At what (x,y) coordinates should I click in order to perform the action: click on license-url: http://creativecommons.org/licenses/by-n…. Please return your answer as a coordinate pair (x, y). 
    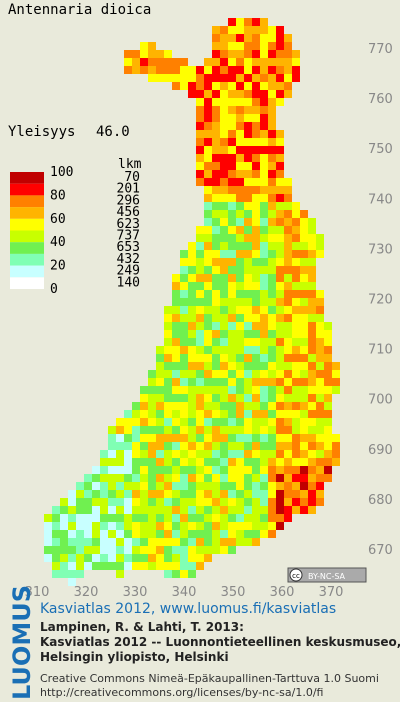
    Looking at the image, I should click on (181, 692).